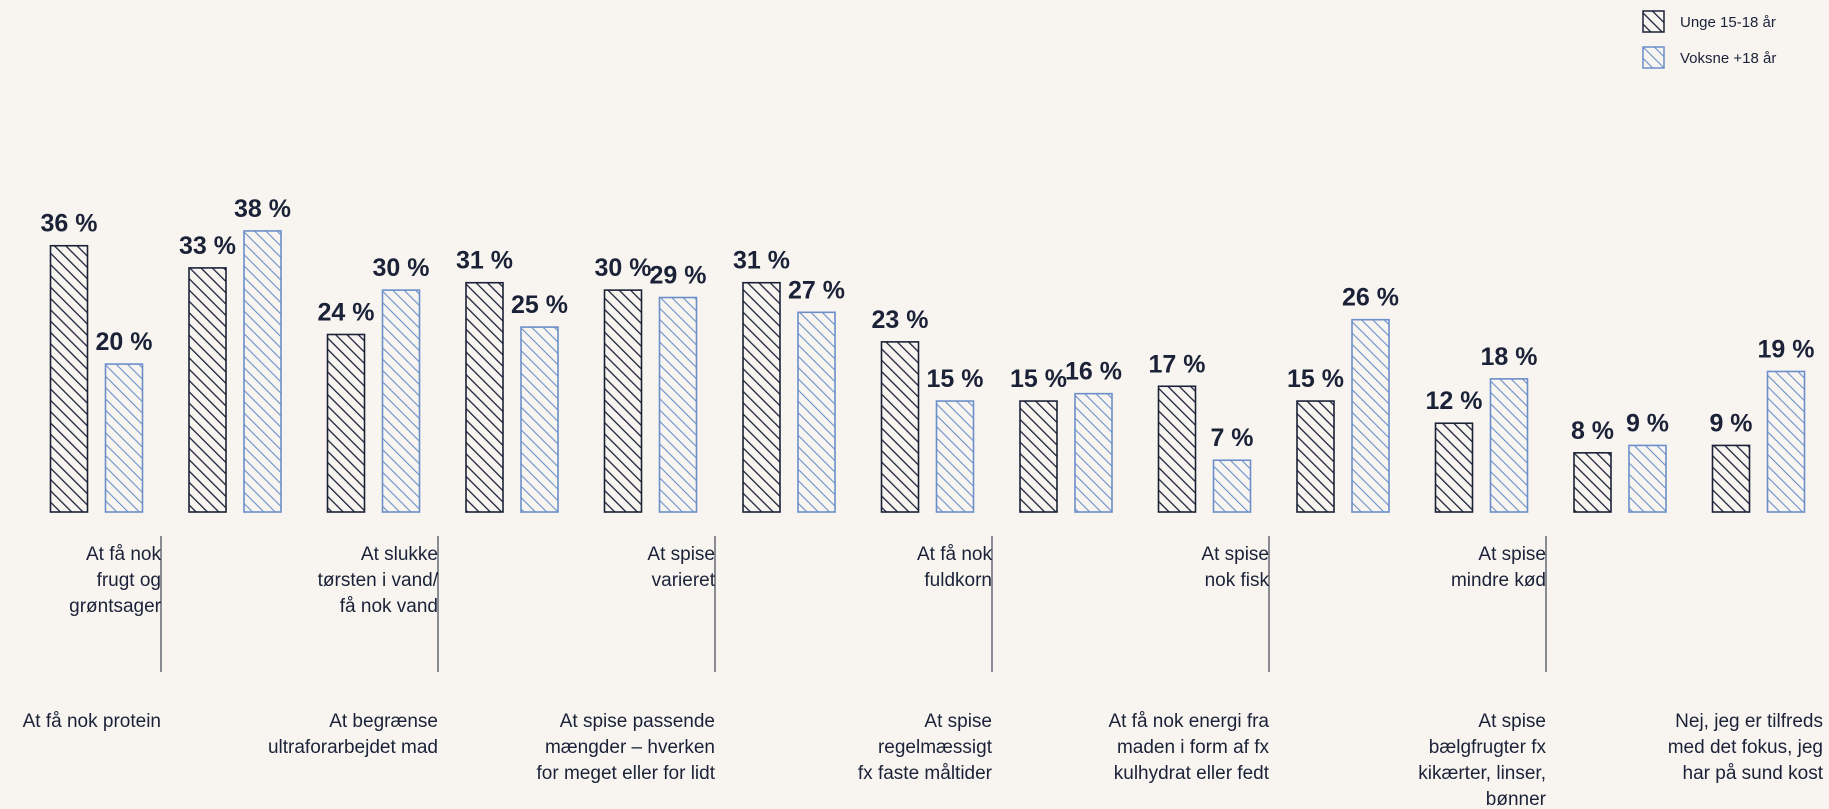 This screenshot has height=809, width=1829. I want to click on legend-swatch-voksne, so click(1653, 57).